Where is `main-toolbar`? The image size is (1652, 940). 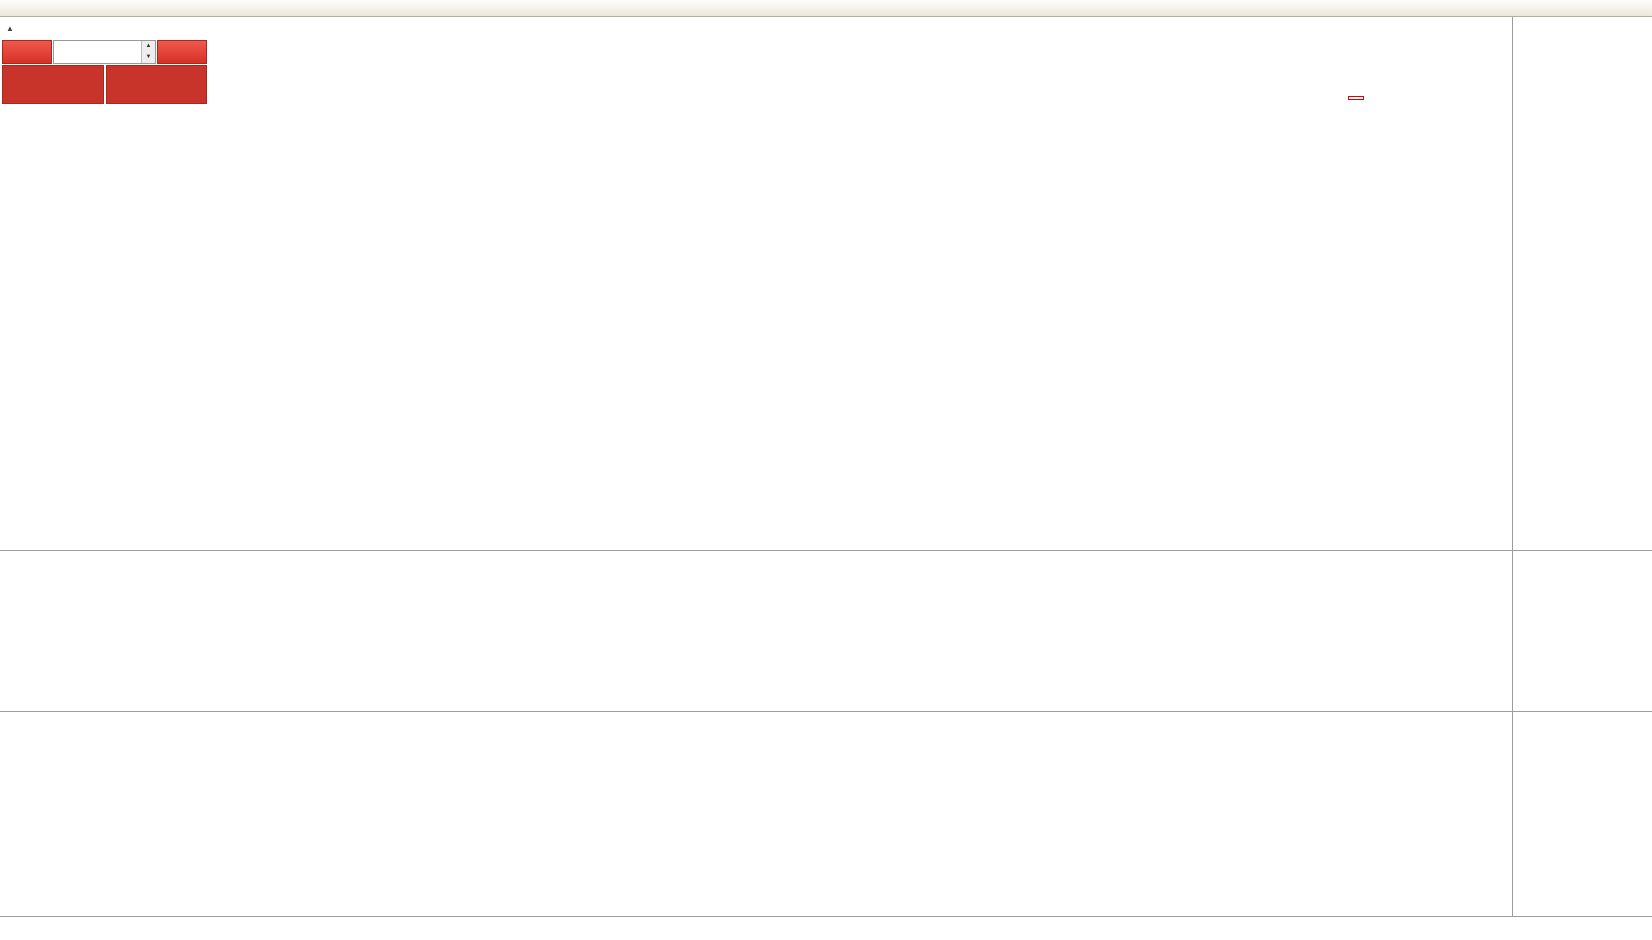 main-toolbar is located at coordinates (826, 8).